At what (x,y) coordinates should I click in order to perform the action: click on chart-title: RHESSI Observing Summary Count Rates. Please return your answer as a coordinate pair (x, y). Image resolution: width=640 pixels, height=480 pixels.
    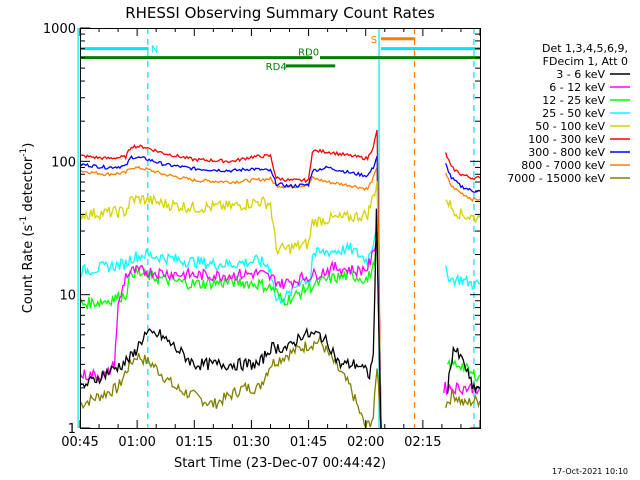
    Looking at the image, I should click on (280, 13).